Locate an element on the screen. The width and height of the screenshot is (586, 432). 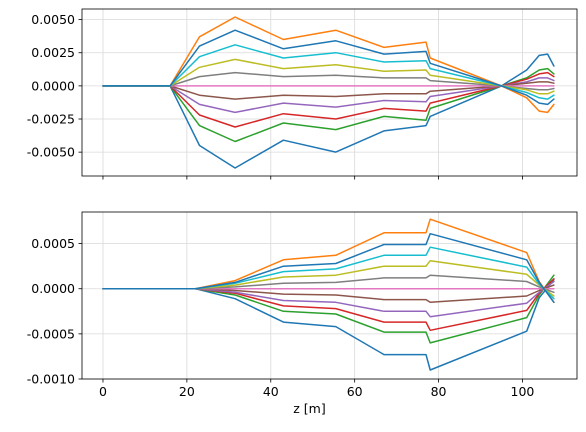
y-tick-label: -0.0050 is located at coordinates (51, 152).